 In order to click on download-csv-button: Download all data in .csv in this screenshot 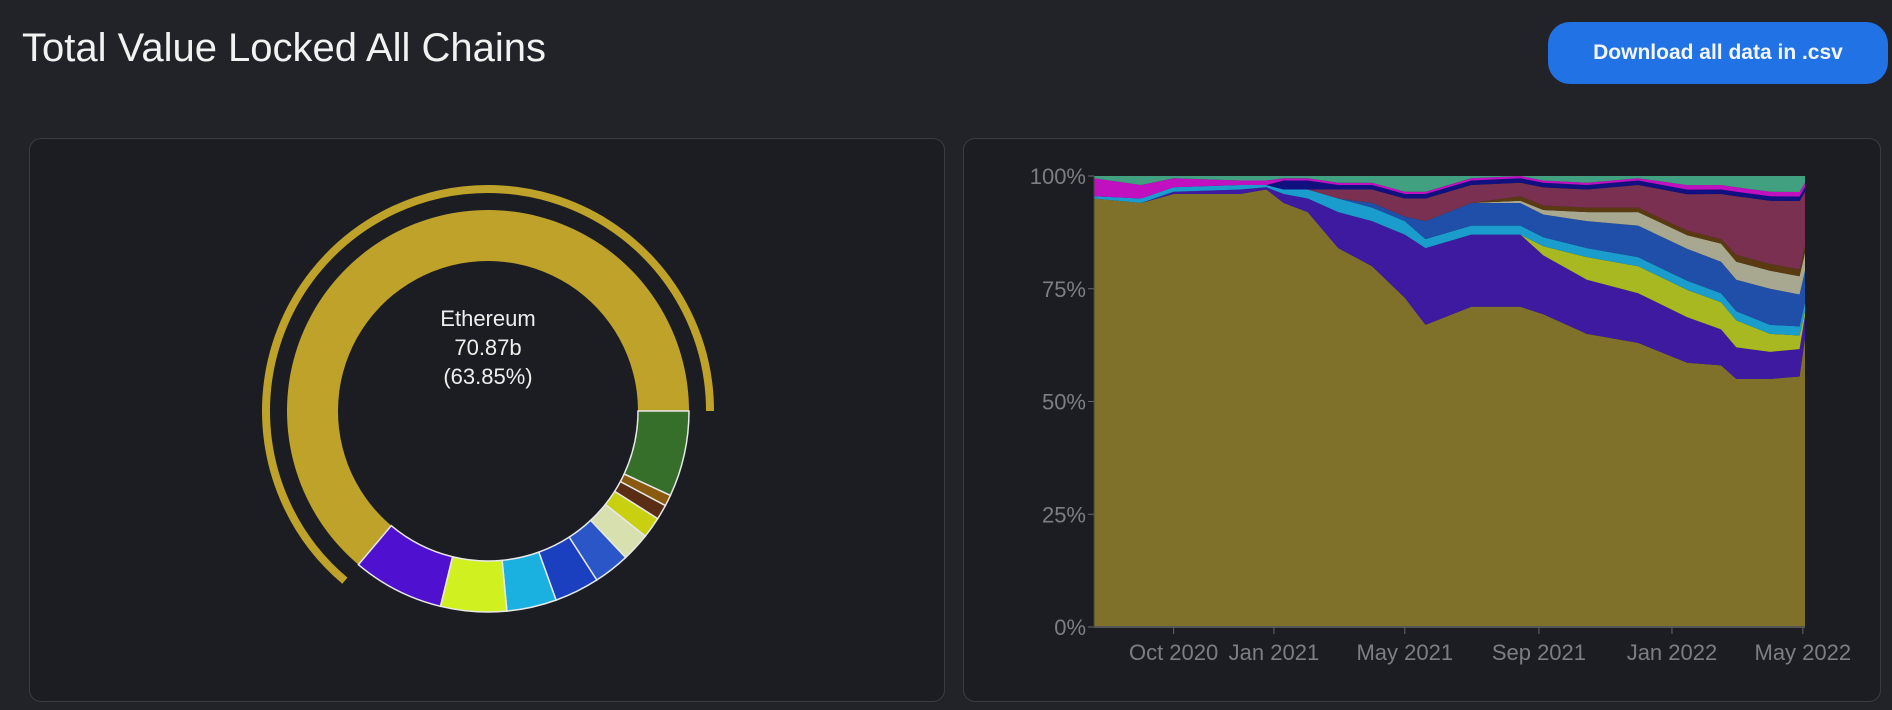, I will do `click(1718, 53)`.